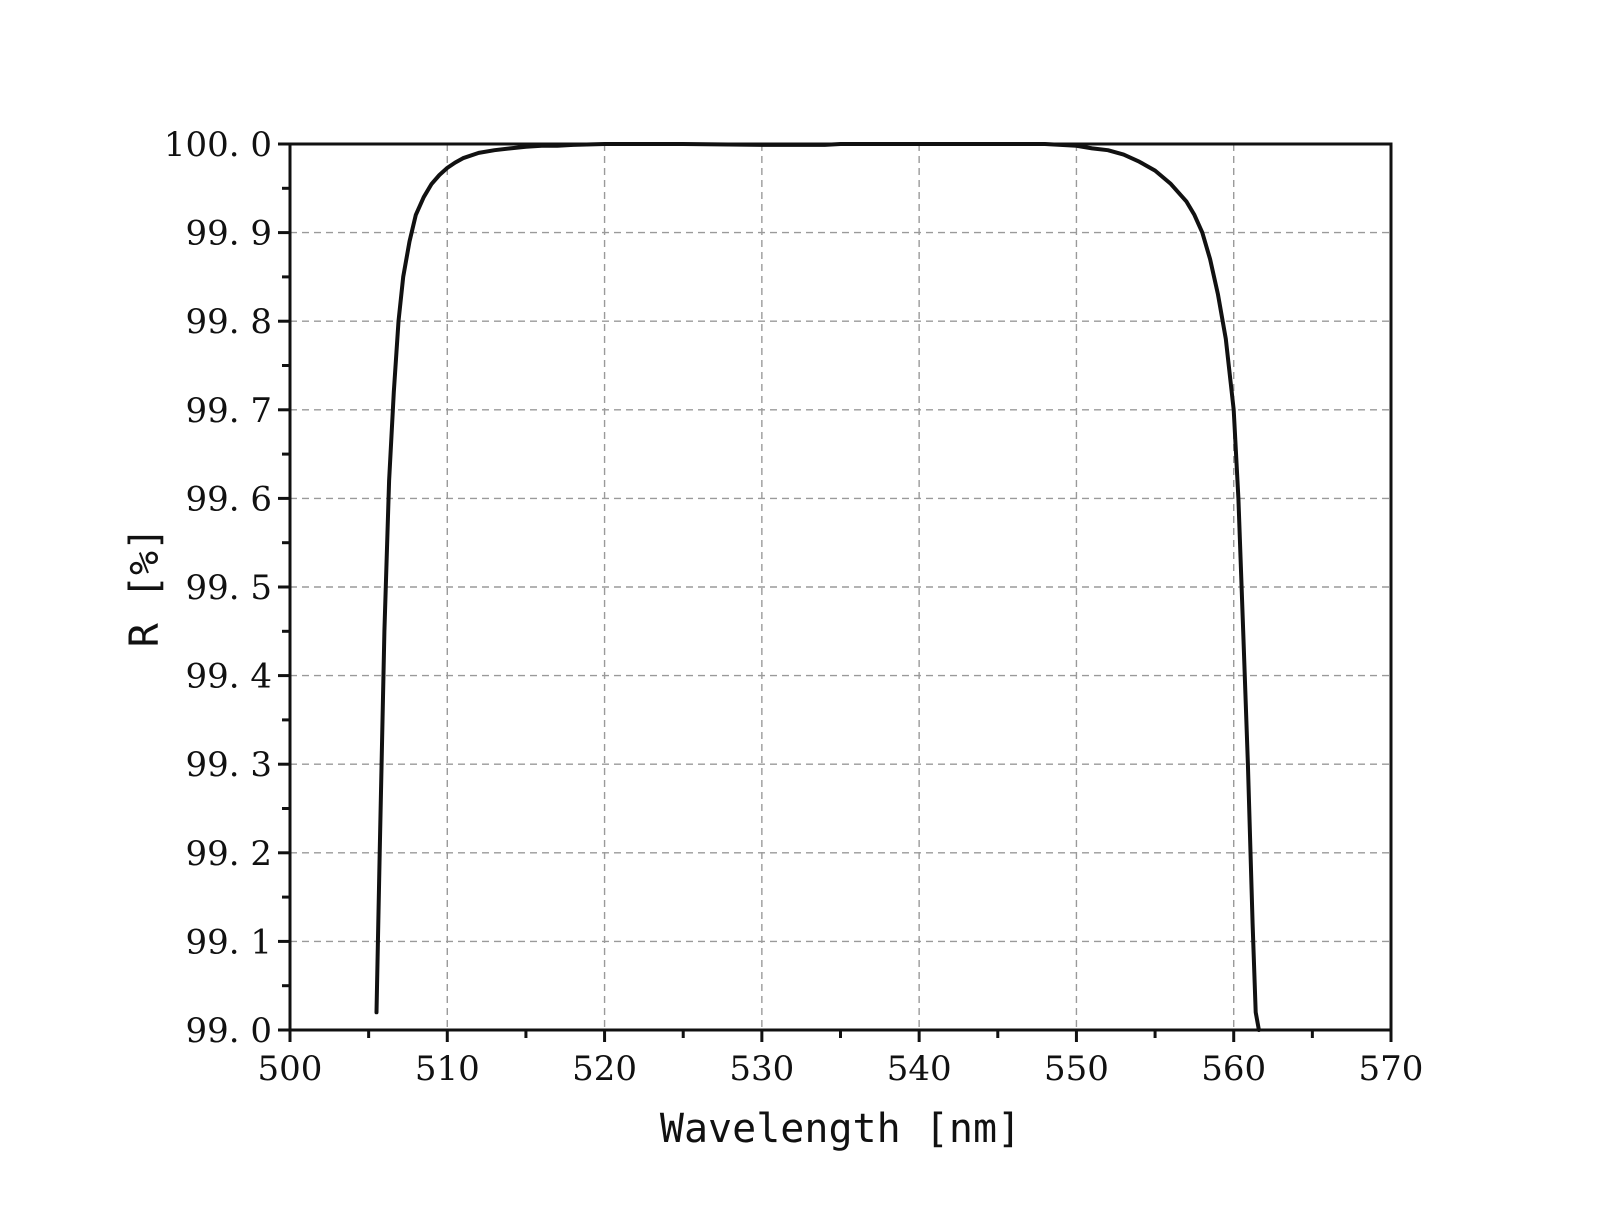  I want to click on y-tick-label-10: 100. 0, so click(218, 145).